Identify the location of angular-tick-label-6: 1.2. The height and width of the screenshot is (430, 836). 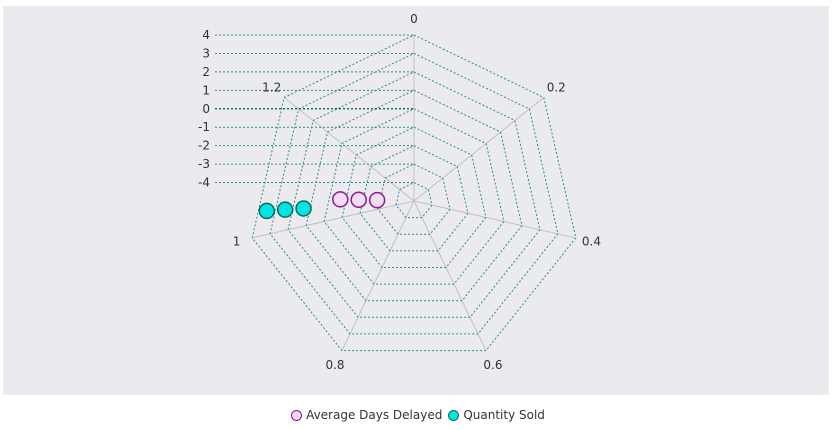
(271, 88).